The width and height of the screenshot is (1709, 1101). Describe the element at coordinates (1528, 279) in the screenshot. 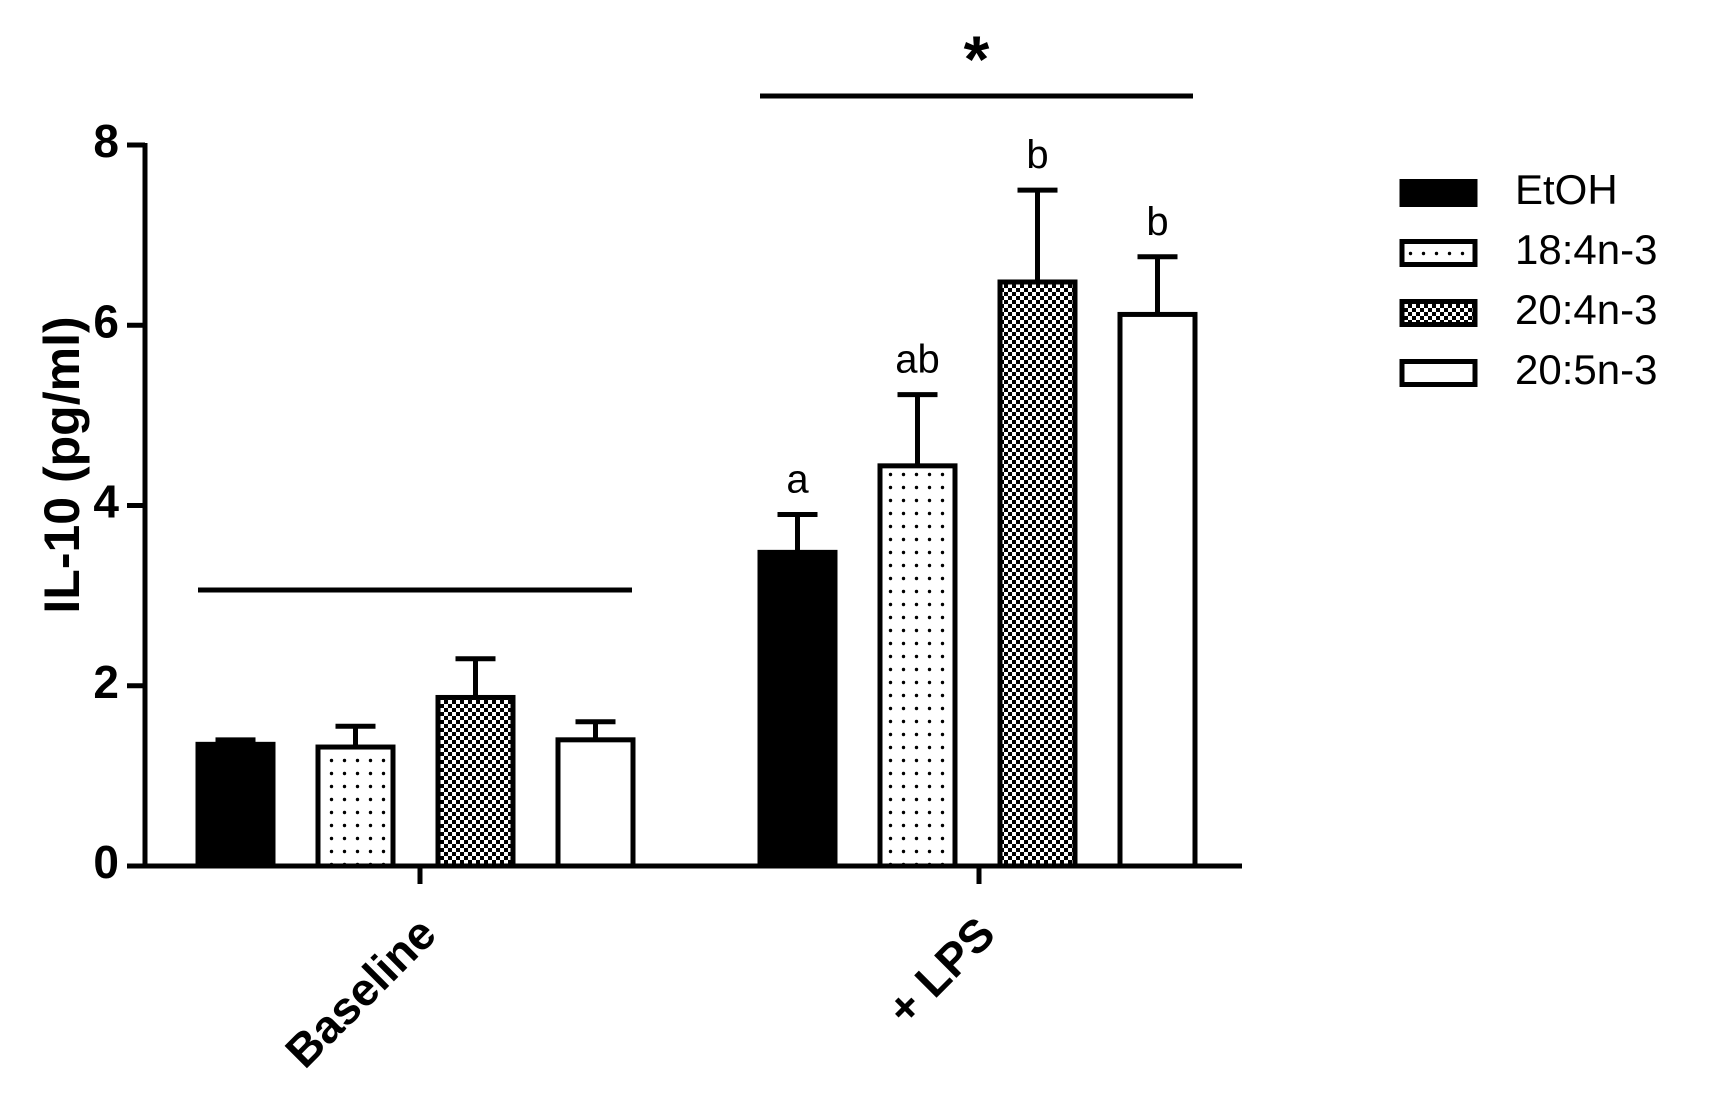

I see `legend: EtOH 18:4n-3 20:4n-3 20:5n-3` at that location.